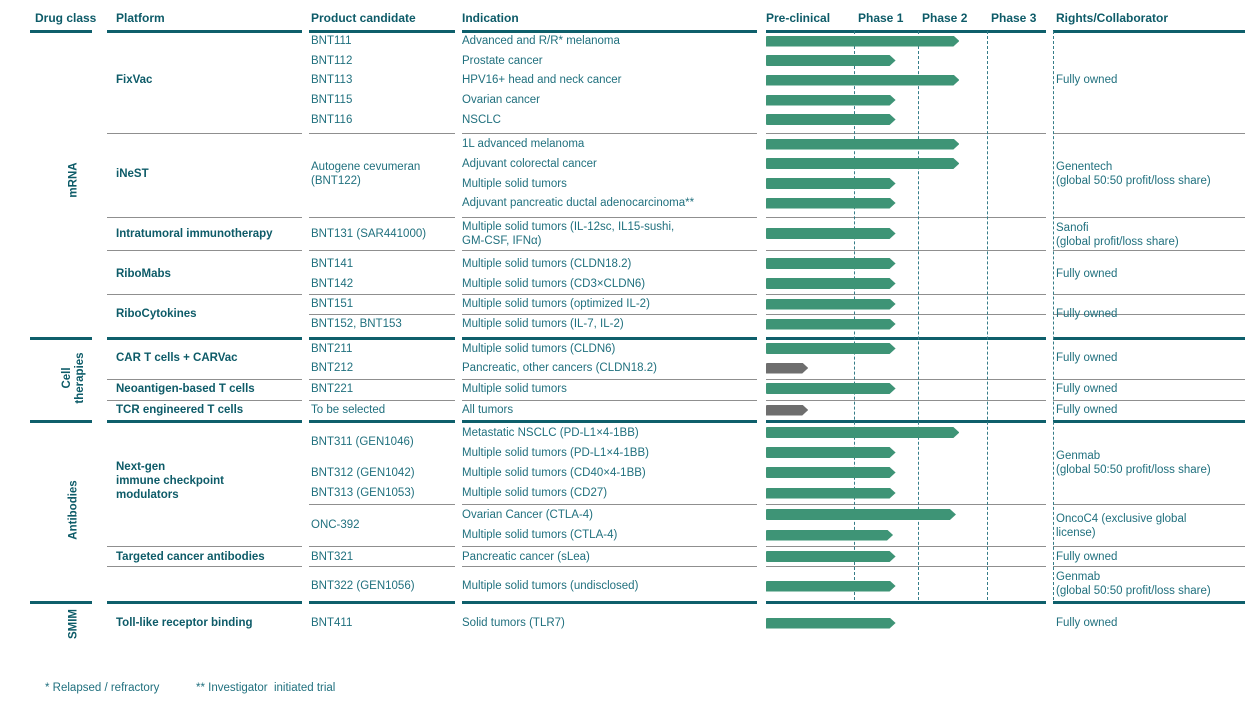 This screenshot has width=1256, height=707. Describe the element at coordinates (356, 324) in the screenshot. I see `product-label: BNT152, BNT153` at that location.